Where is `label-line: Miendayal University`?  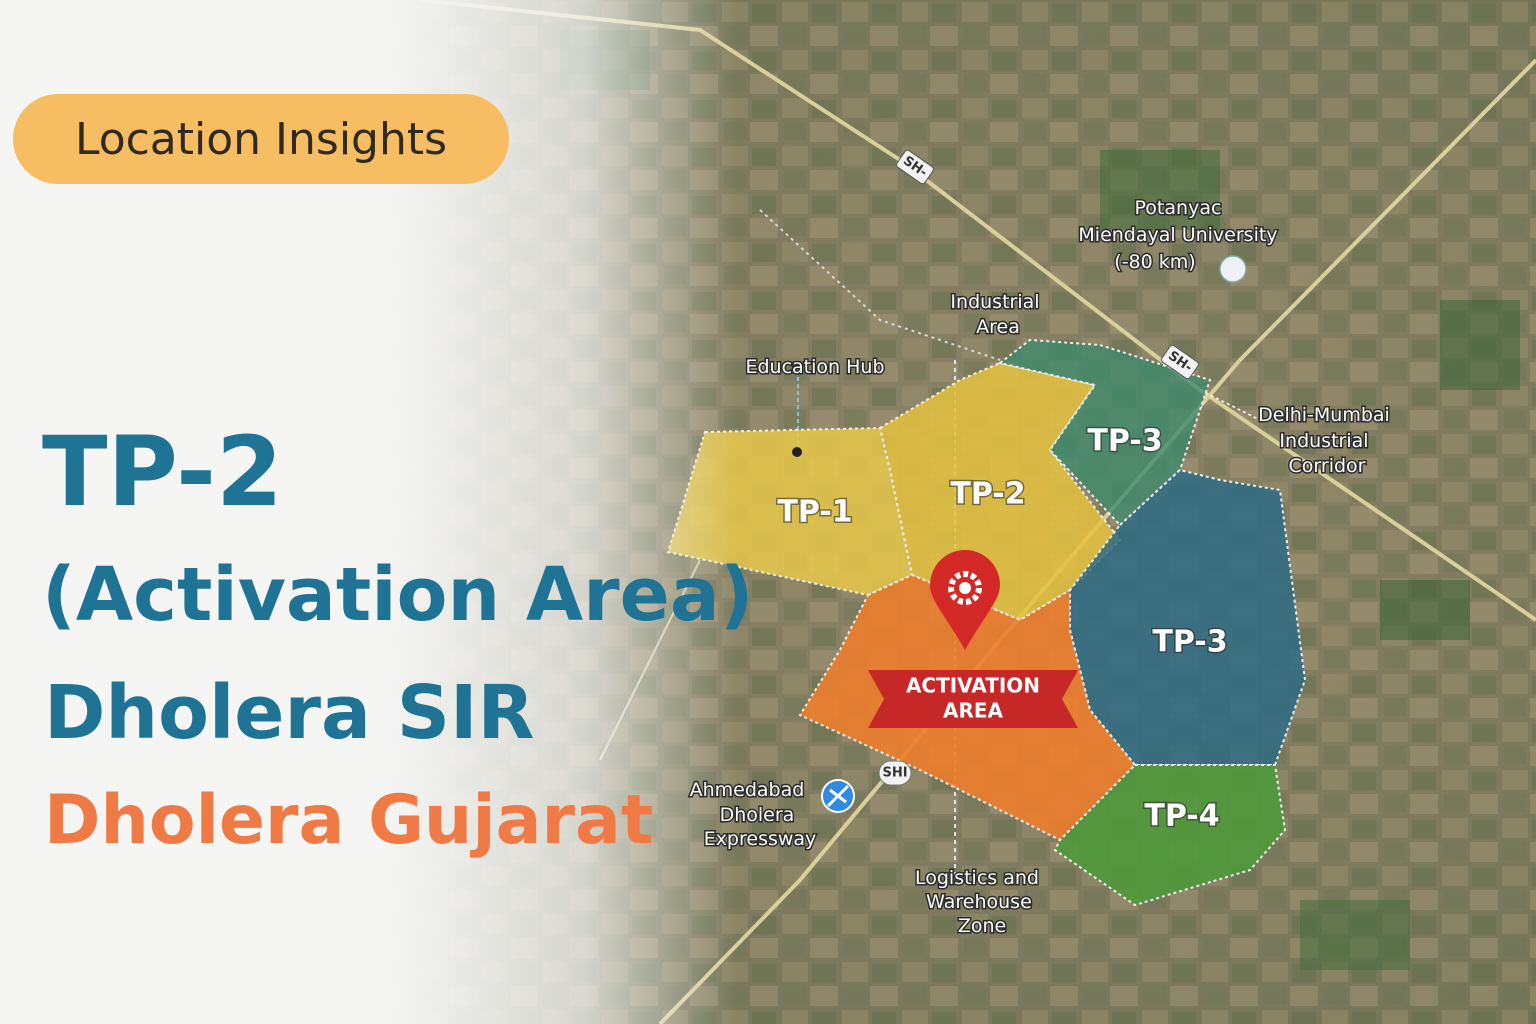 label-line: Miendayal University is located at coordinates (1177, 235).